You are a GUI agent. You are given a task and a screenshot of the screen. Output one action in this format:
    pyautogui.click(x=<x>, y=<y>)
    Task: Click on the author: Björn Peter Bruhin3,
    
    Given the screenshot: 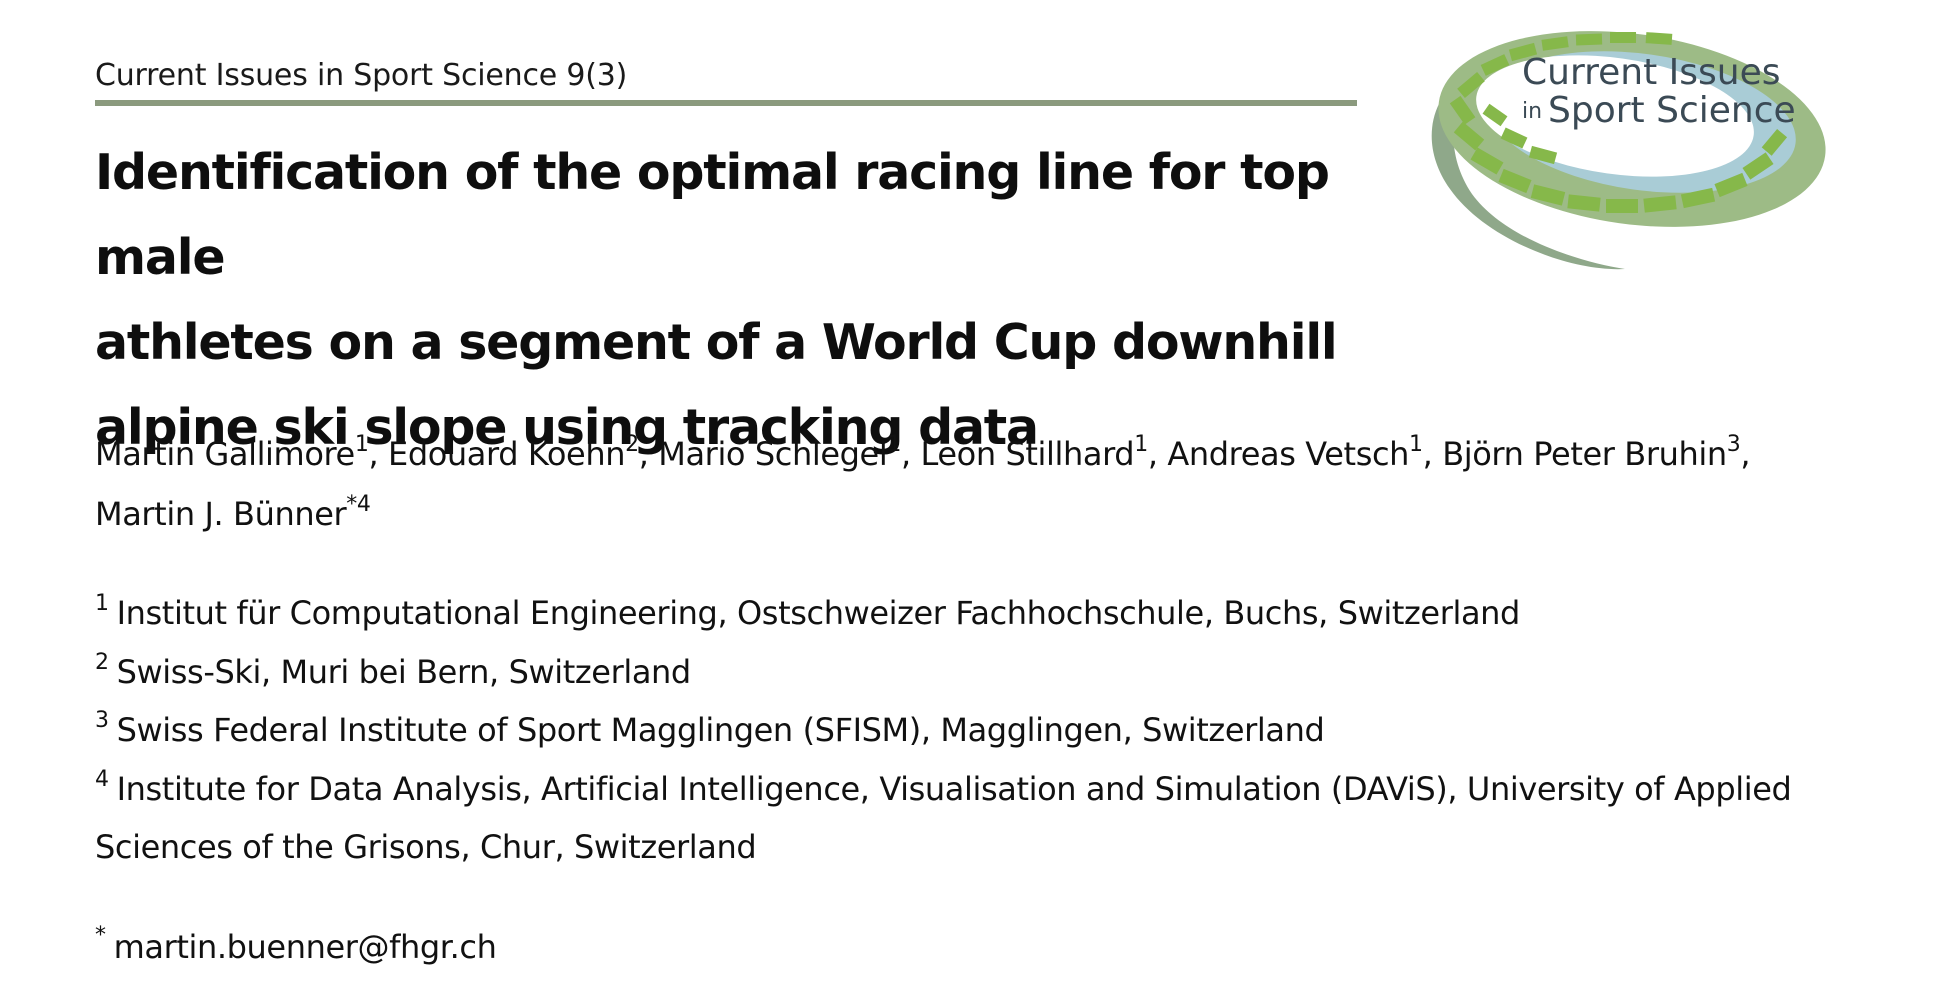 What is the action you would take?
    pyautogui.click(x=1596, y=452)
    